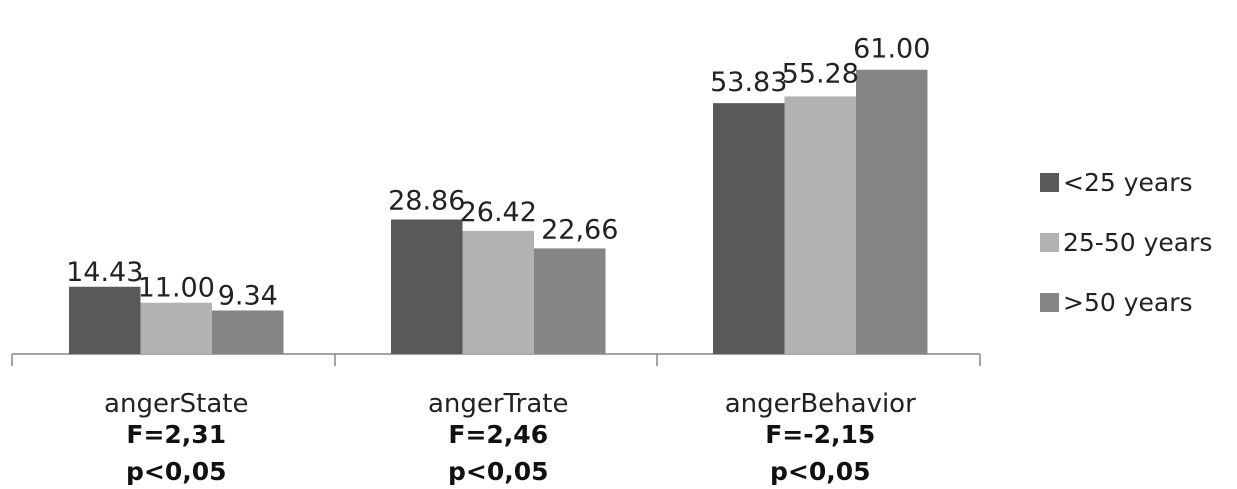 Image resolution: width=1237 pixels, height=489 pixels. I want to click on legend: <25 years 25-50 years >50 years, so click(1126, 242).